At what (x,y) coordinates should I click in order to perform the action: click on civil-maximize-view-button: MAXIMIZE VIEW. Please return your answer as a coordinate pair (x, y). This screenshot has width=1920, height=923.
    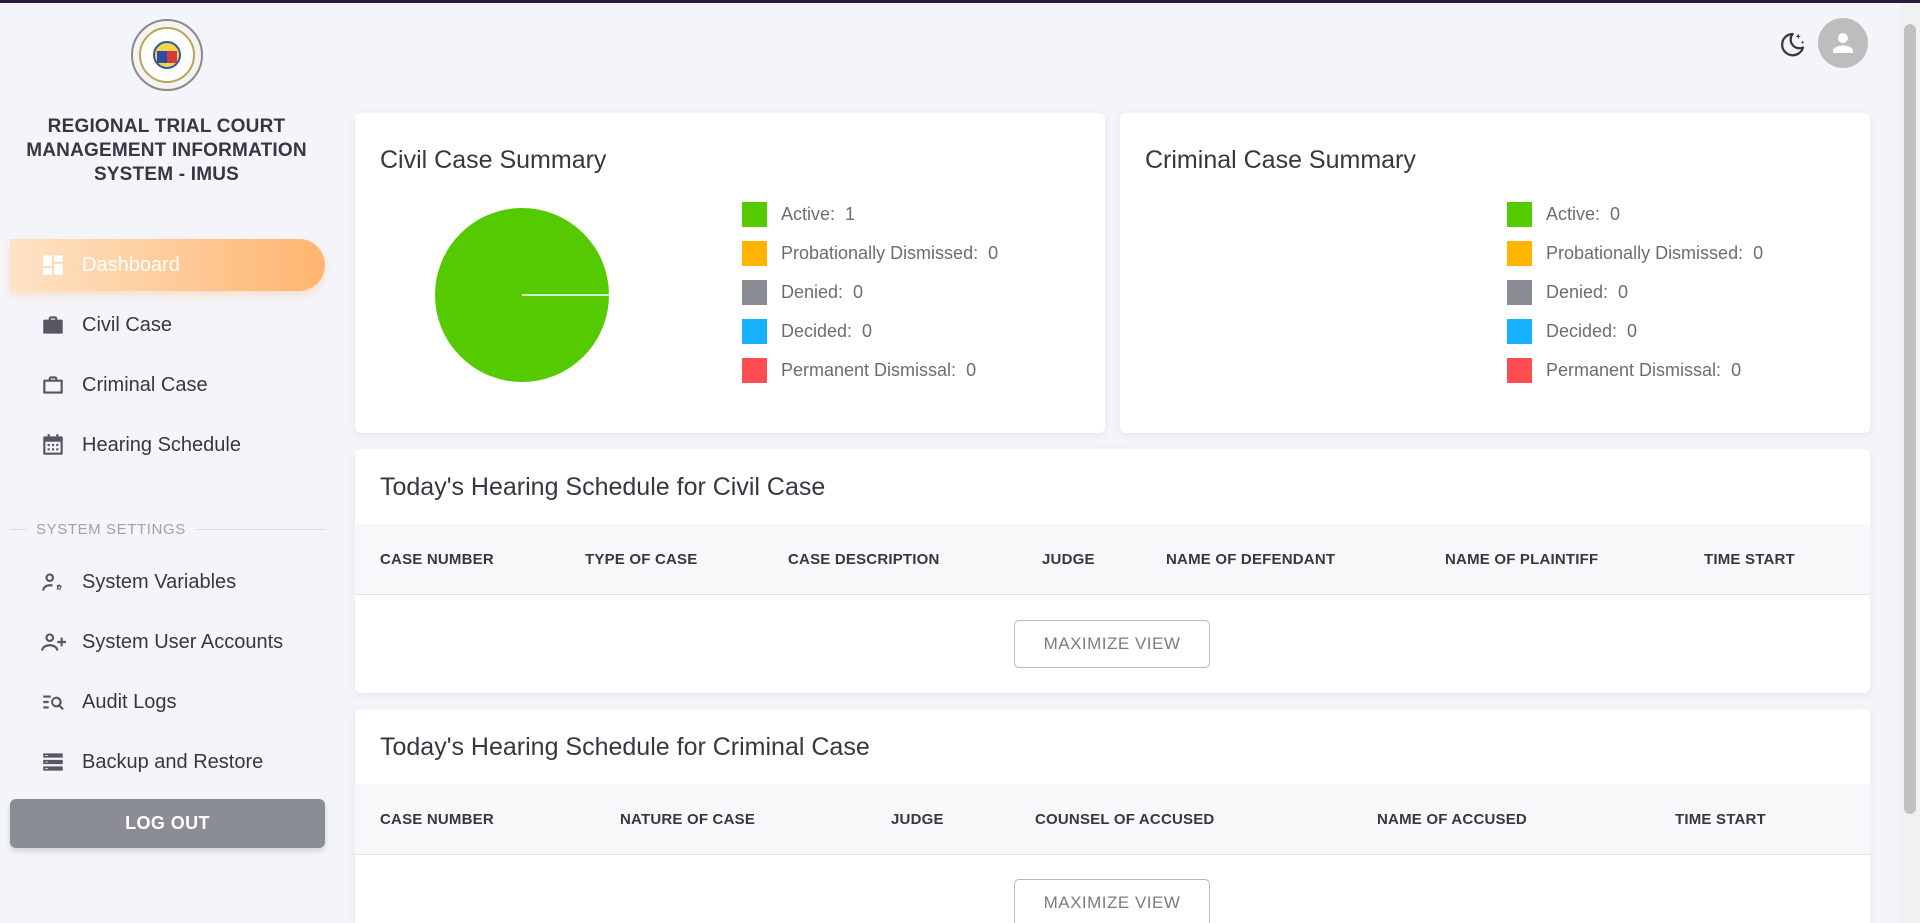
    Looking at the image, I should click on (1112, 644).